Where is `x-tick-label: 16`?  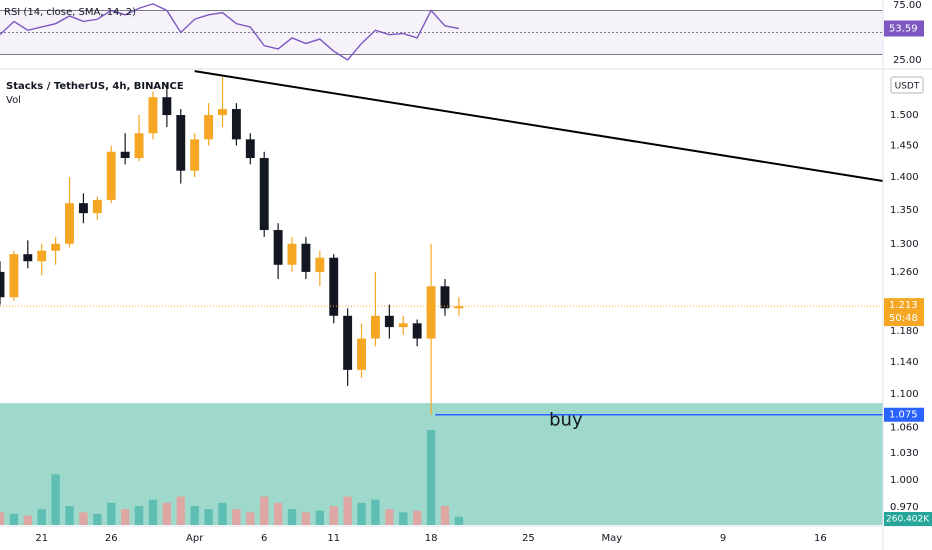 x-tick-label: 16 is located at coordinates (820, 538).